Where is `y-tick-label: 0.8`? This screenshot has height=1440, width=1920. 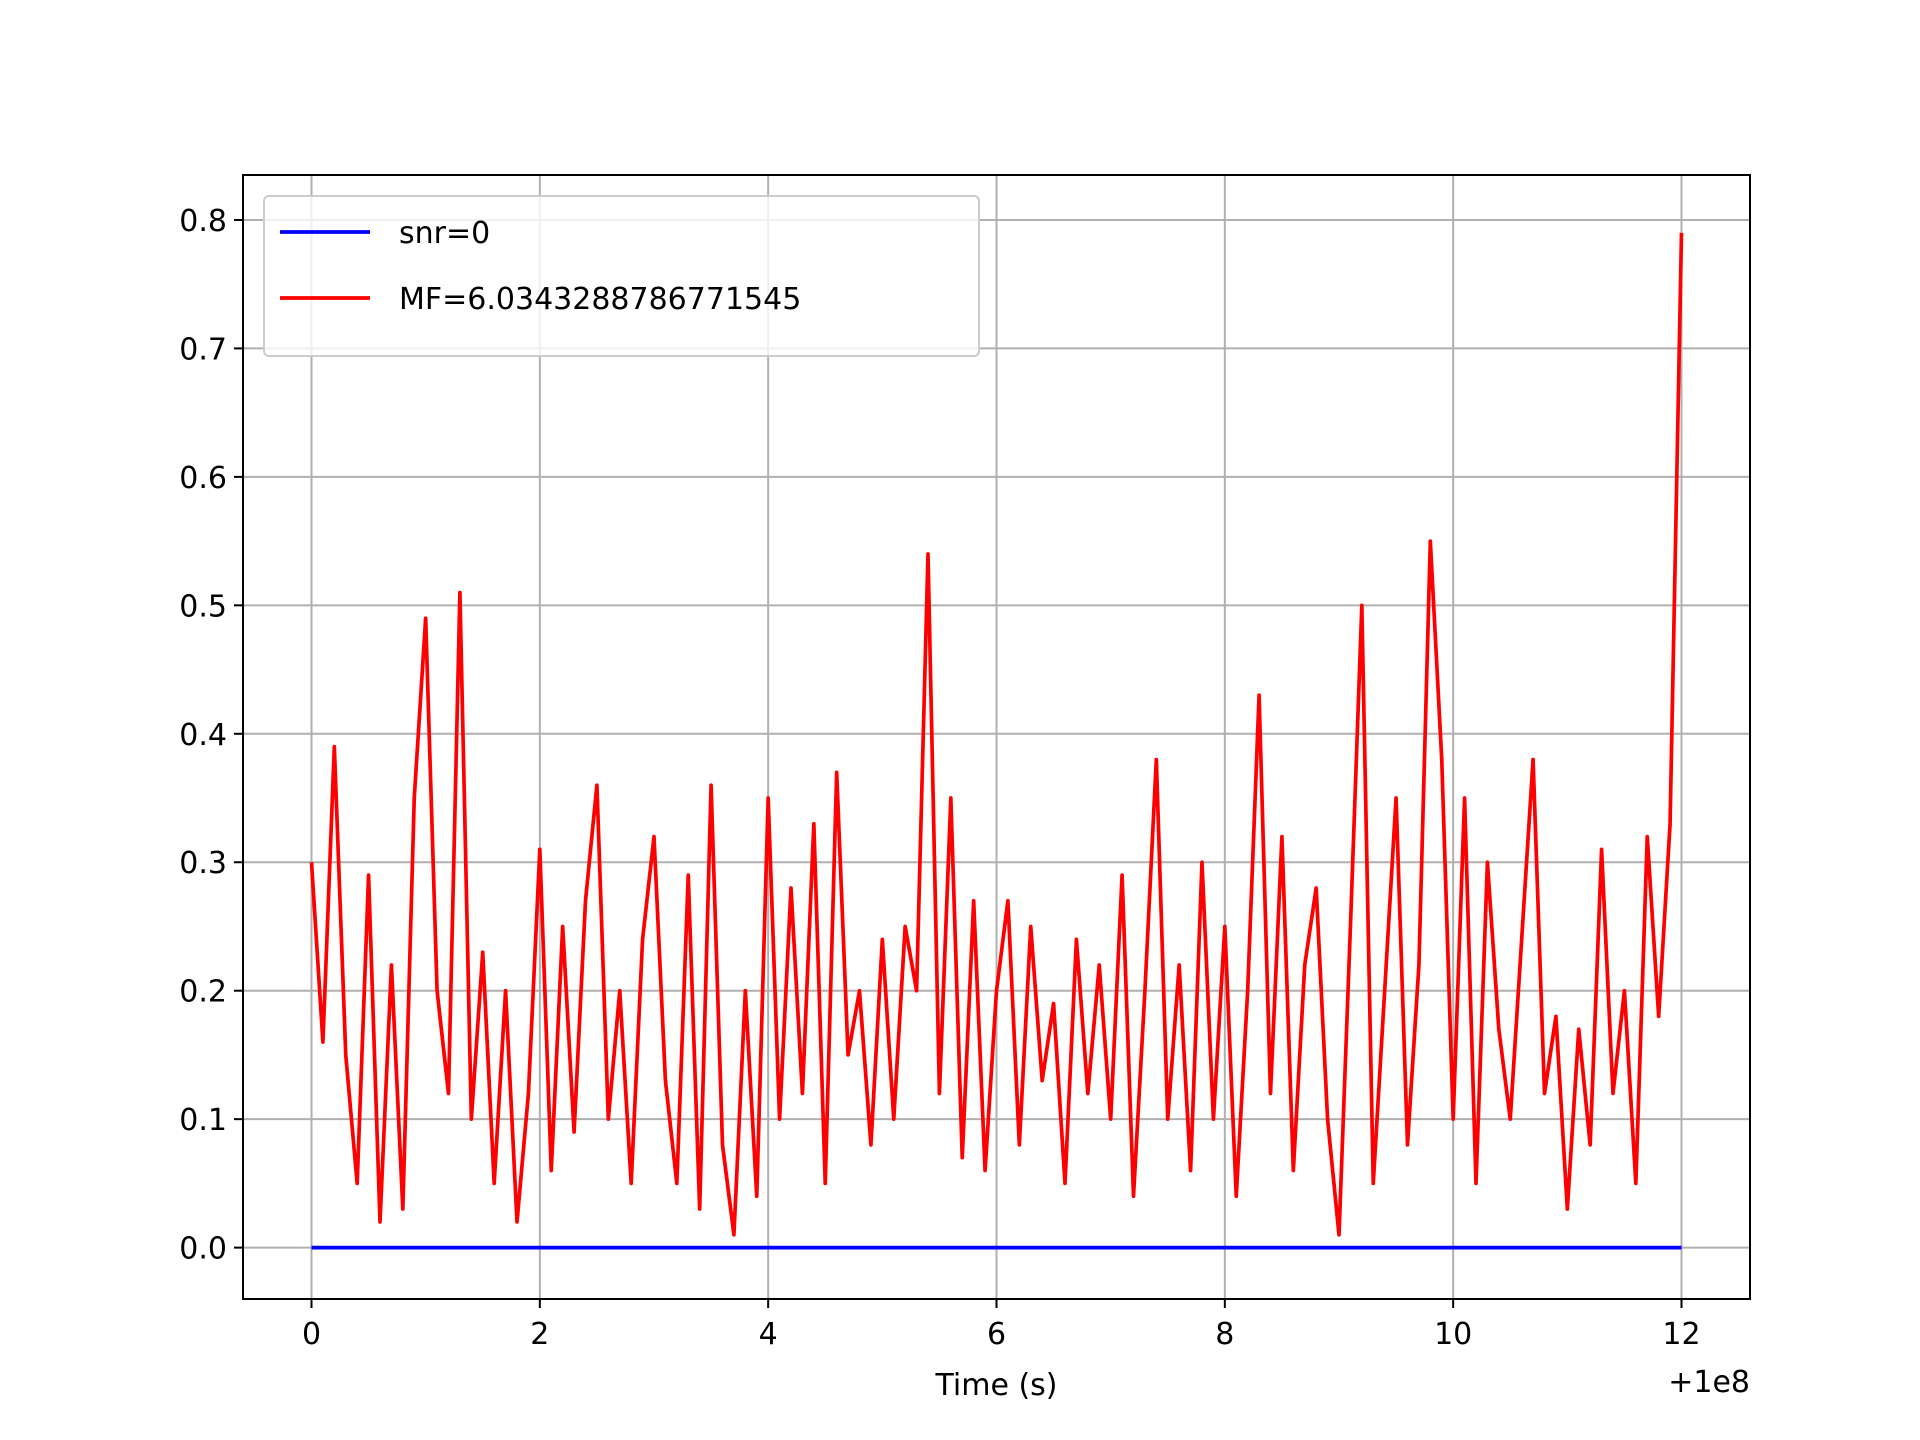
y-tick-label: 0.8 is located at coordinates (203, 221).